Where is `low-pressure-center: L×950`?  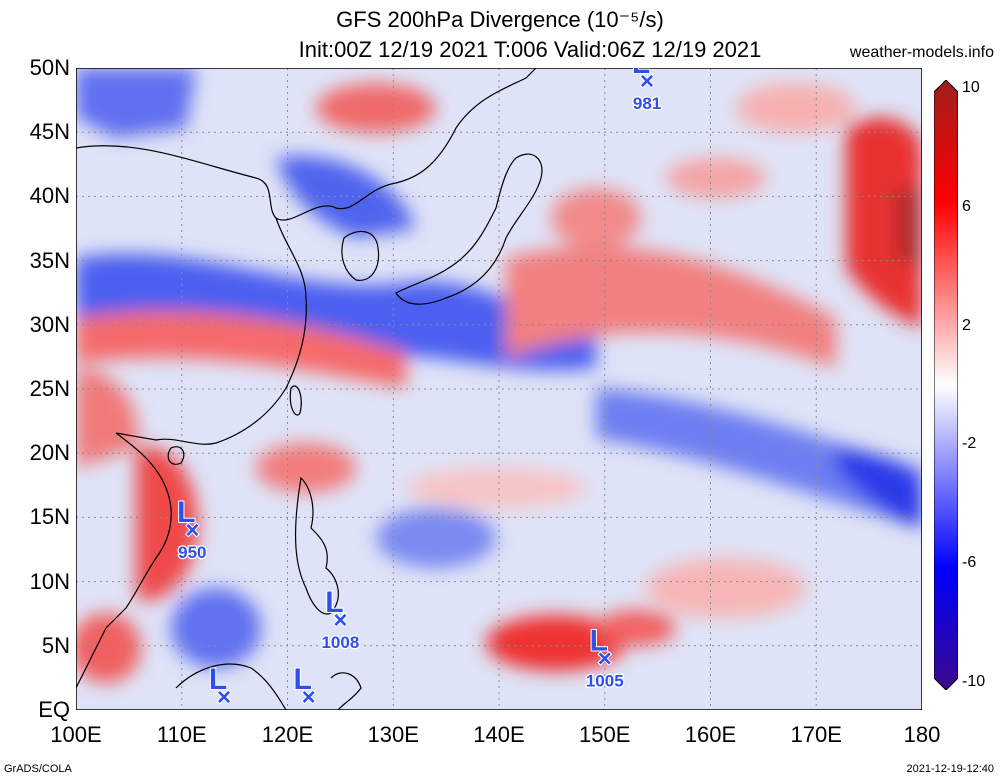 low-pressure-center: L×950 is located at coordinates (192, 529).